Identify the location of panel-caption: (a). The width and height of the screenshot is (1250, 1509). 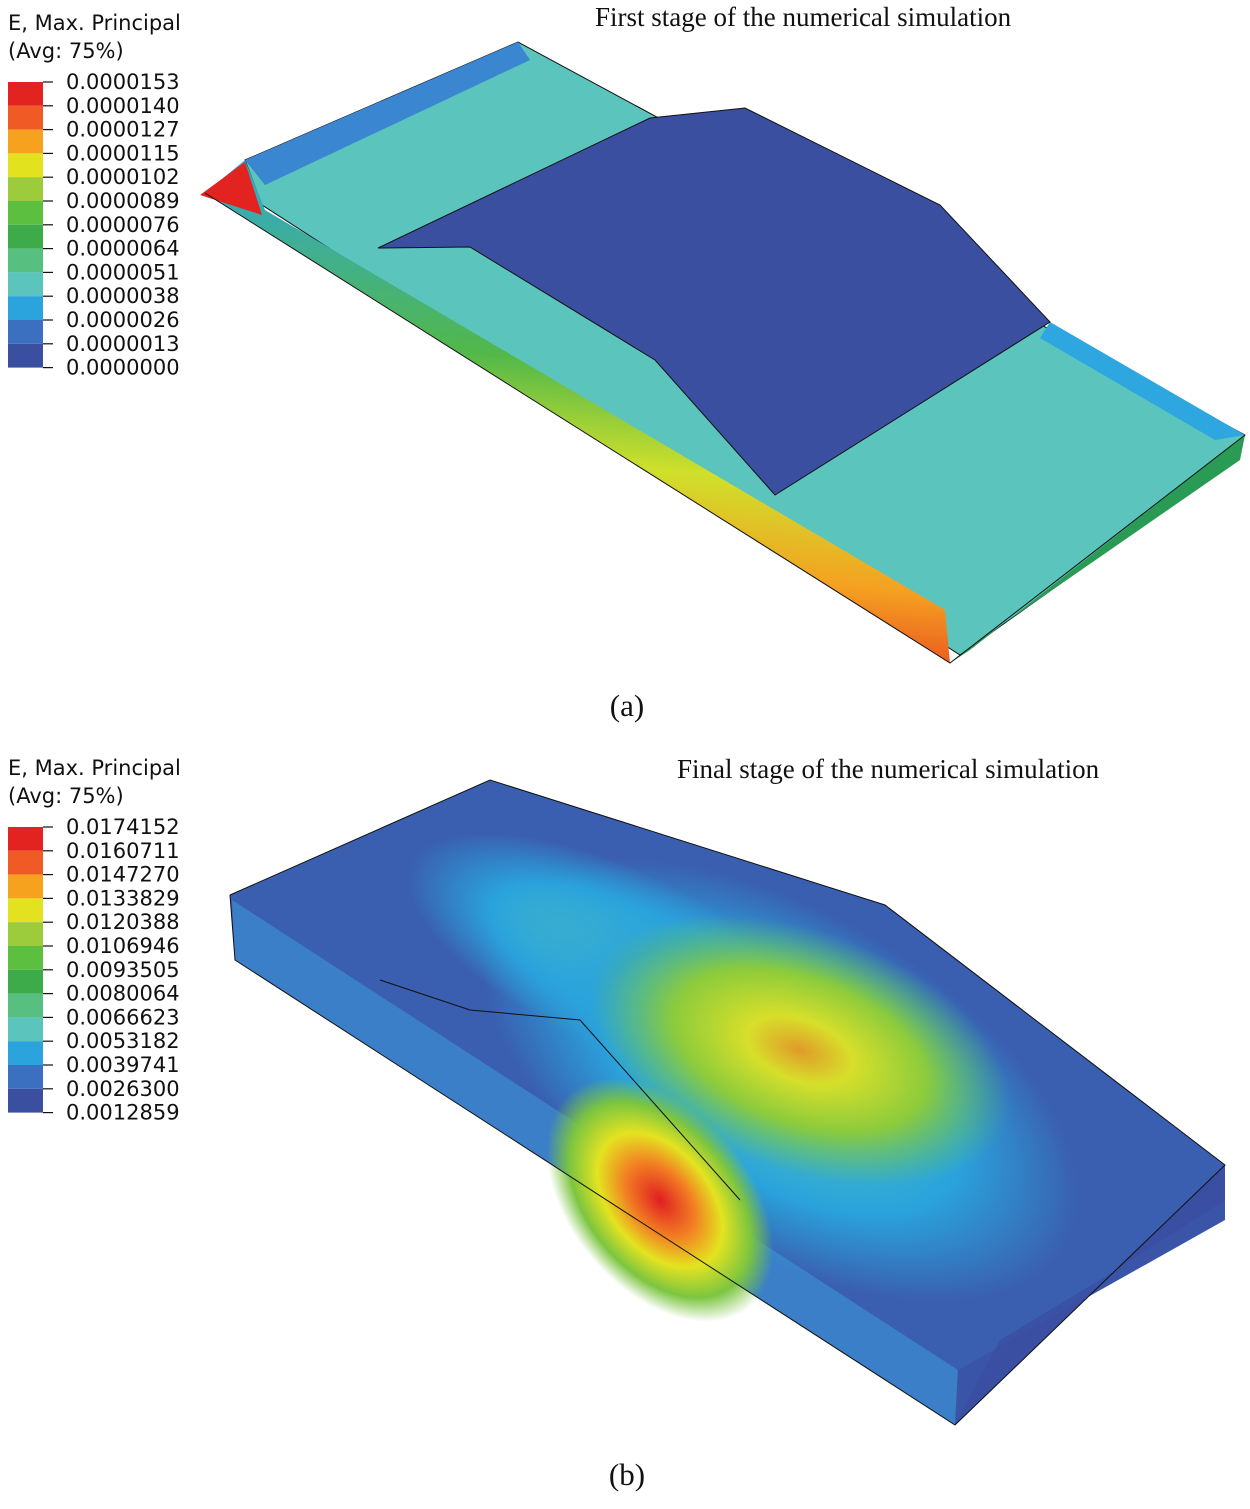
(627, 705).